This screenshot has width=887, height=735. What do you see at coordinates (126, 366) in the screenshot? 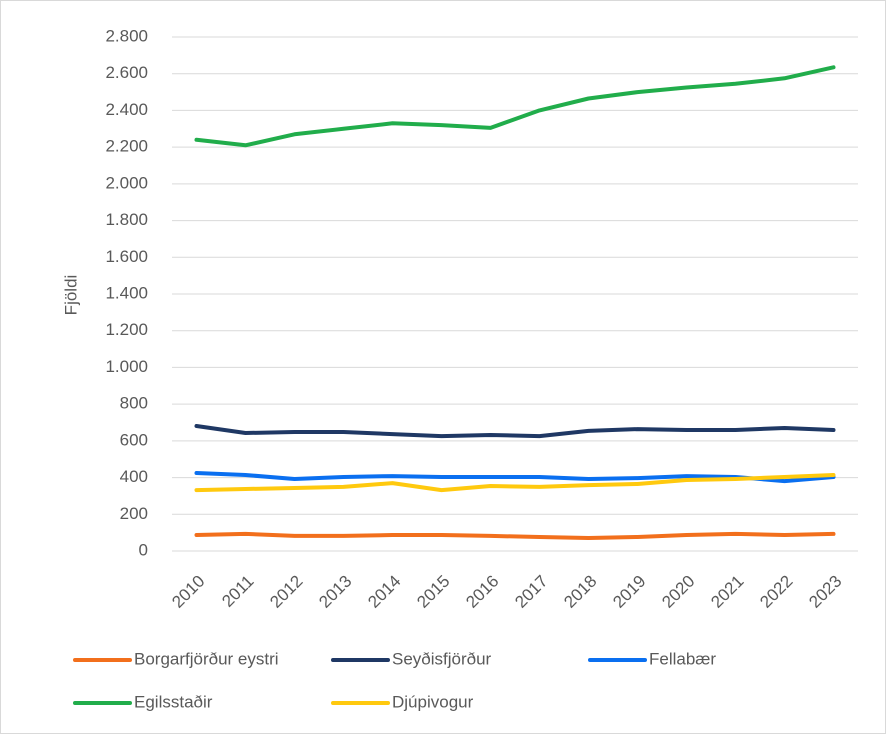
I see `y-tick-label: 1.000` at bounding box center [126, 366].